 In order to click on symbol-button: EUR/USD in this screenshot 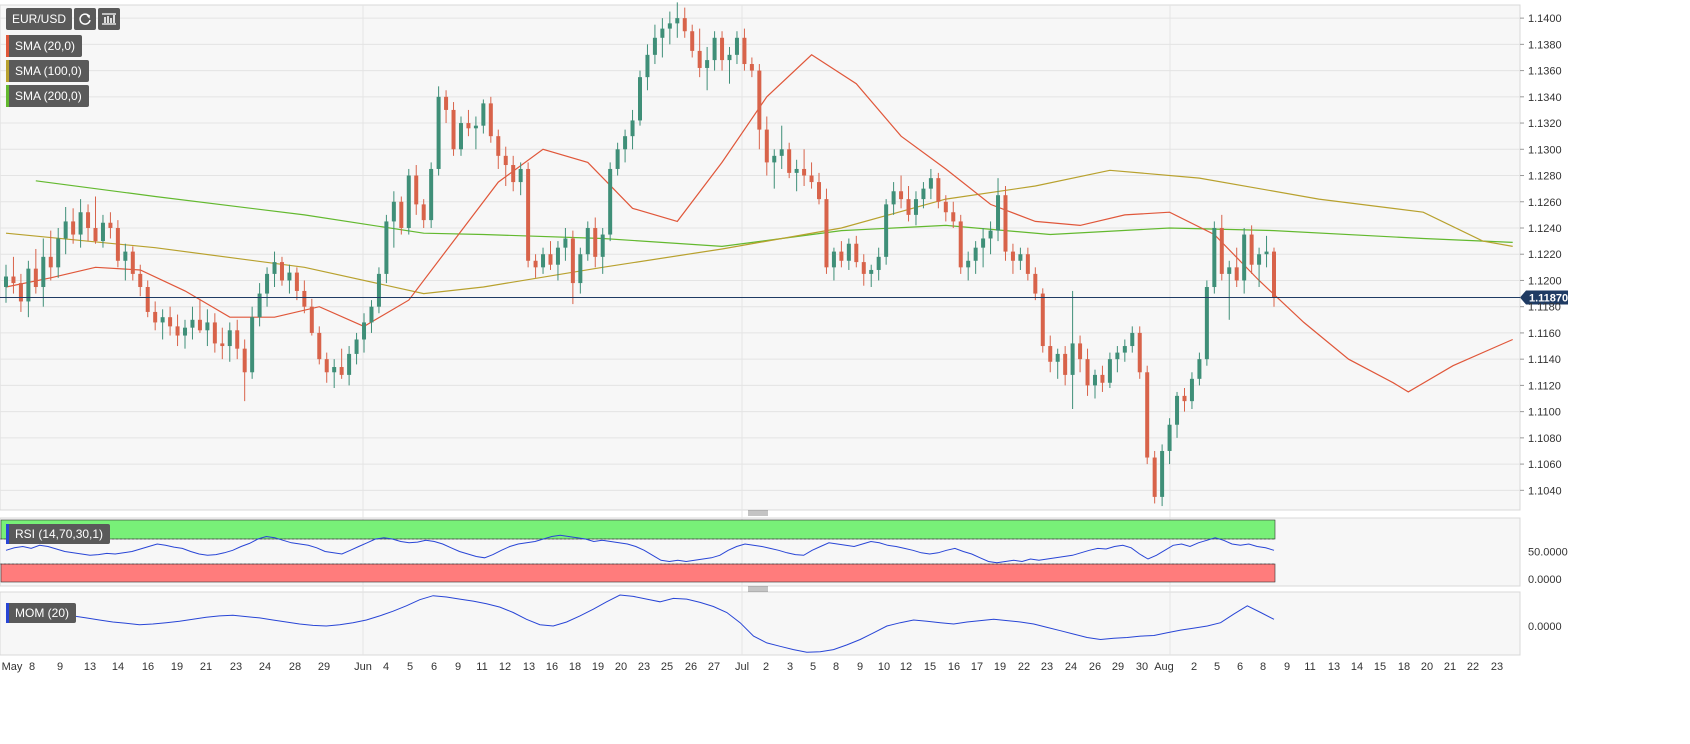, I will do `click(39, 19)`.